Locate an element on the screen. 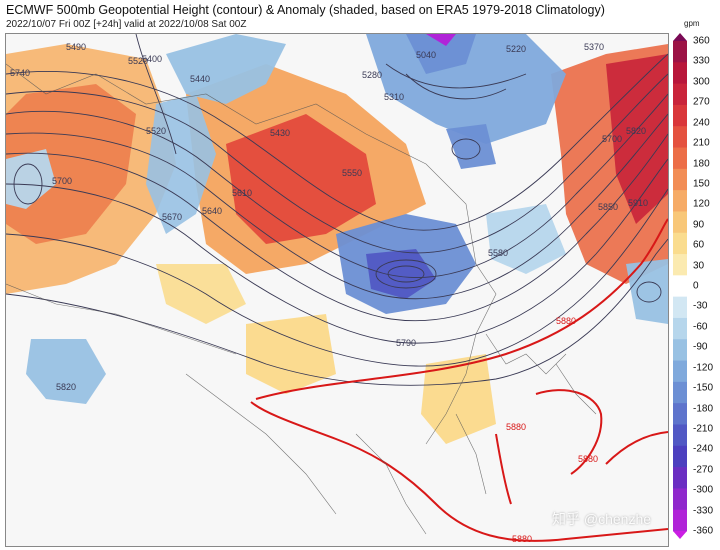  contour-label: 5550 is located at coordinates (352, 173).